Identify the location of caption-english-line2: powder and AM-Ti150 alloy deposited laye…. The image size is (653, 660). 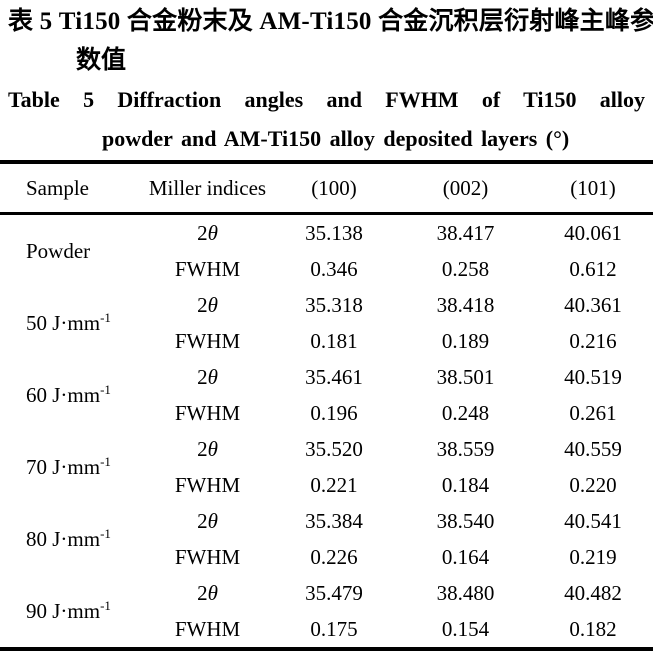
(336, 138).